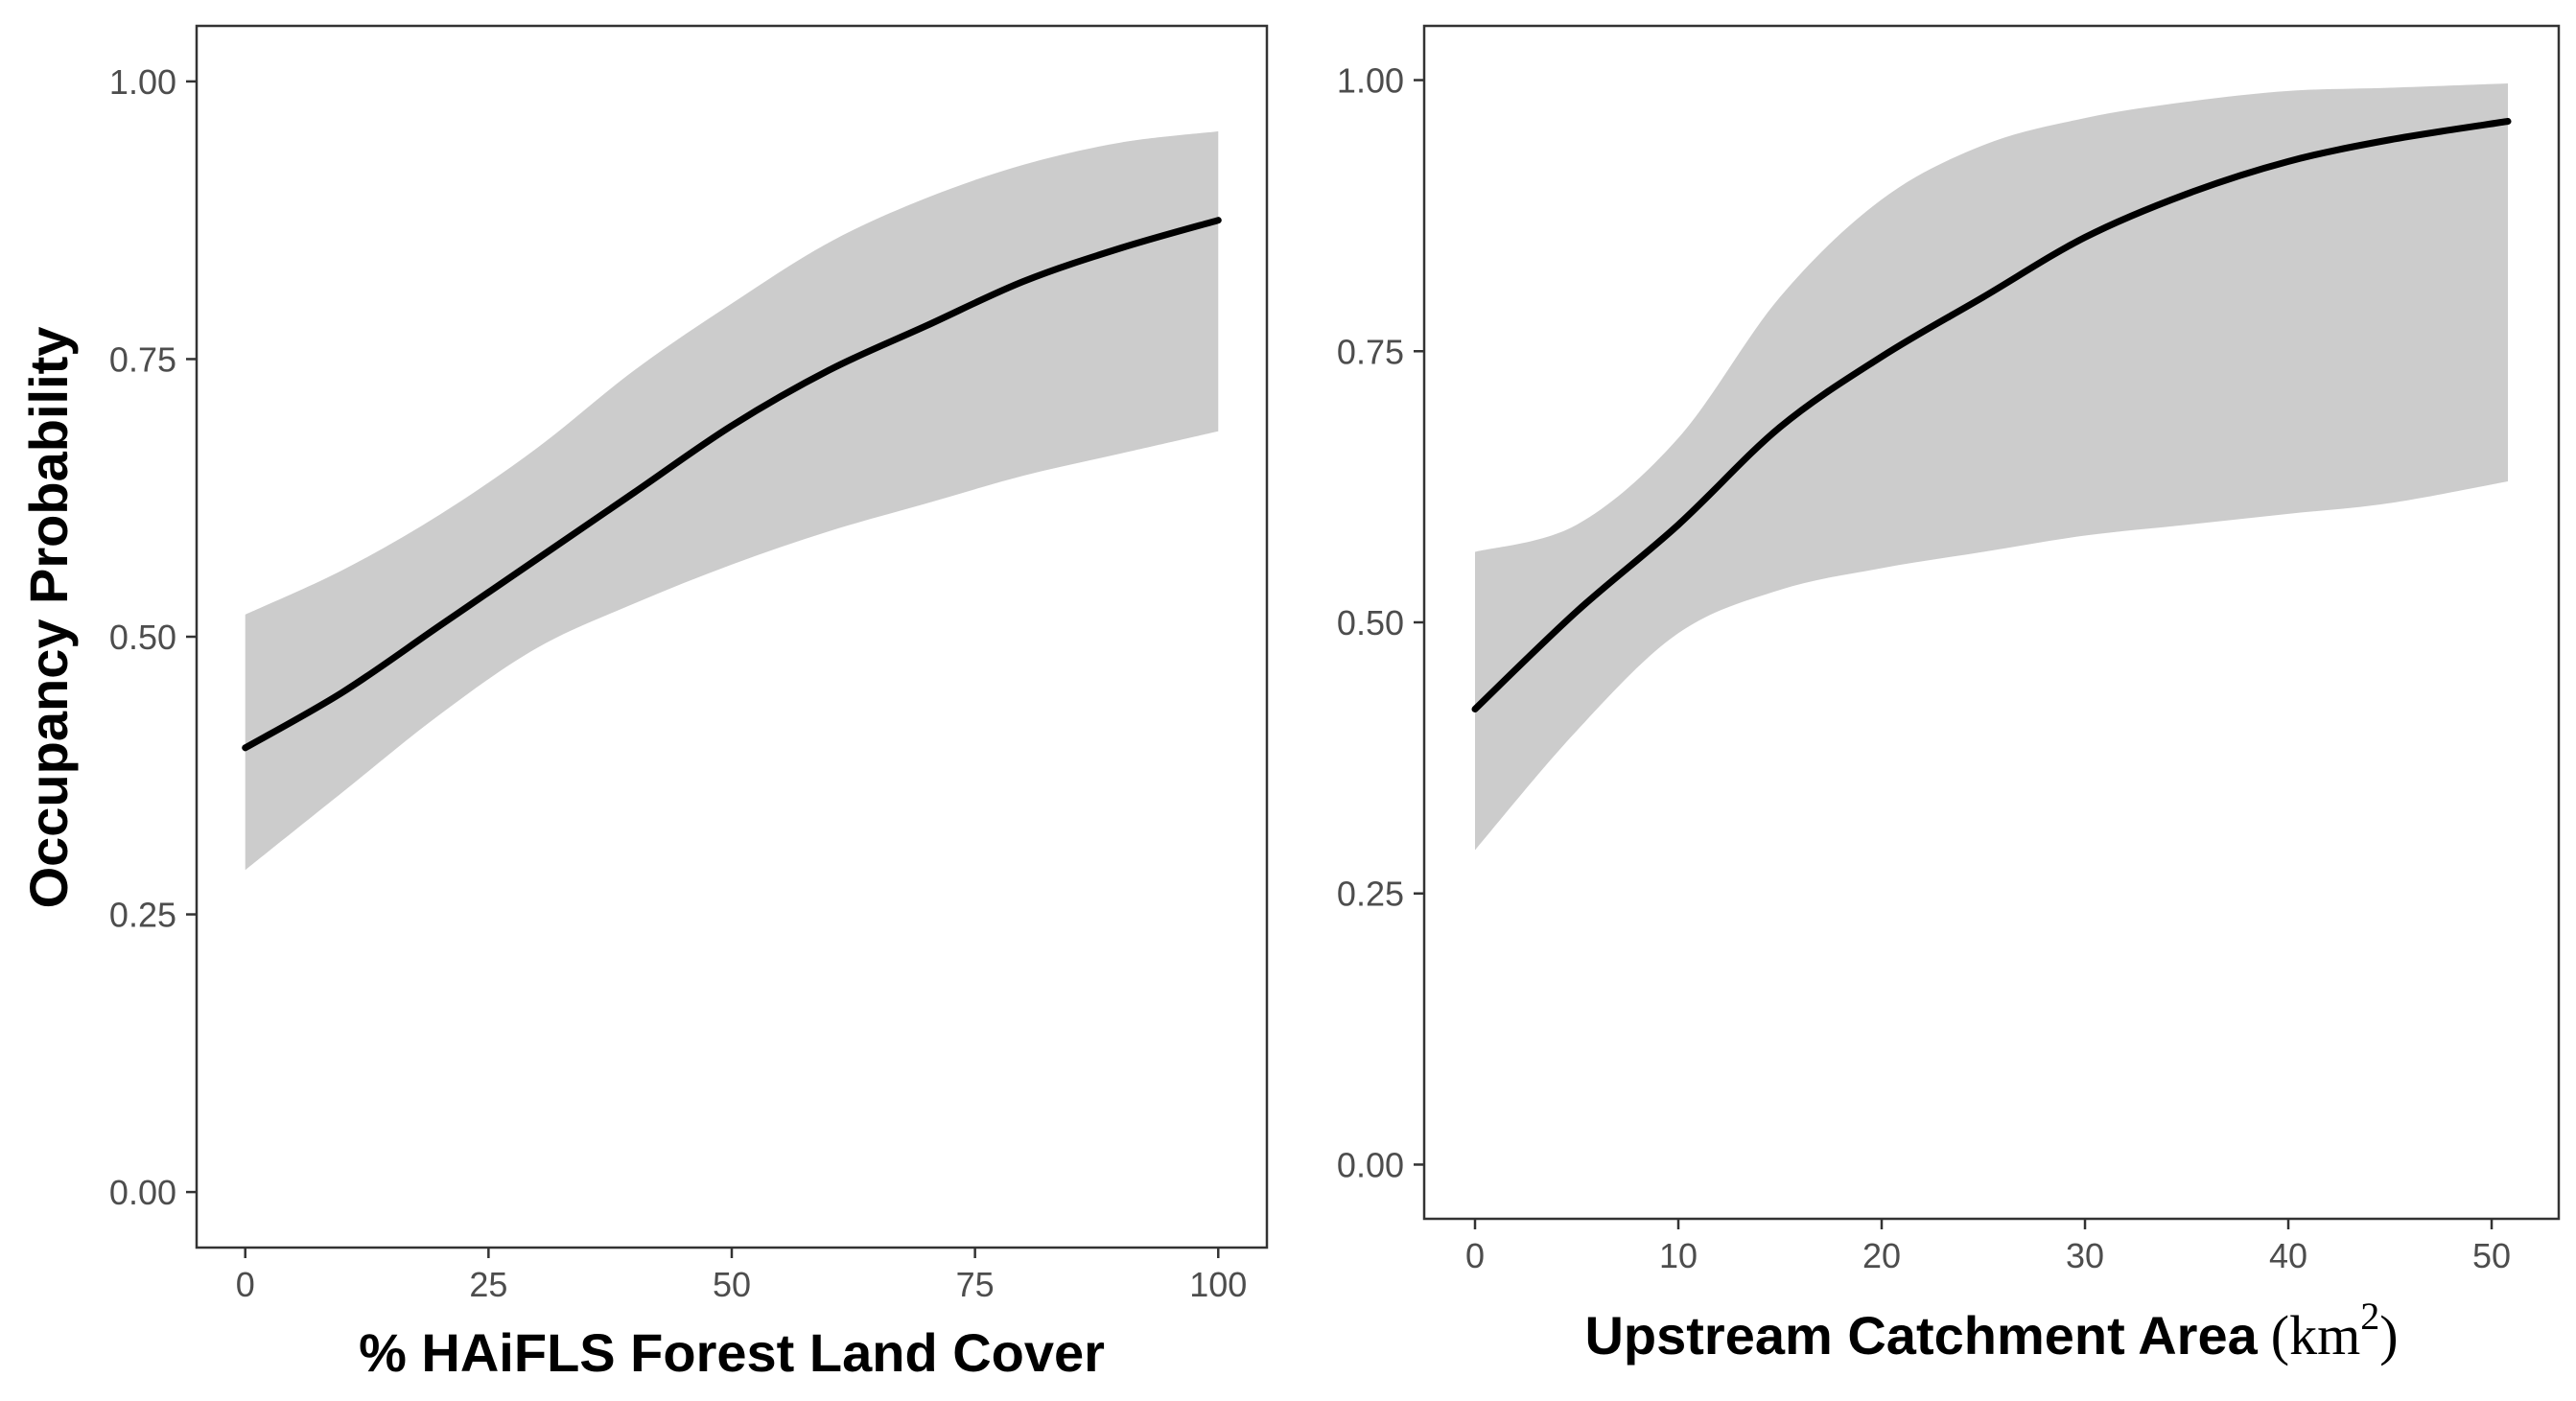 This screenshot has width=2576, height=1401. I want to click on x-tick-label: 10, so click(1678, 1255).